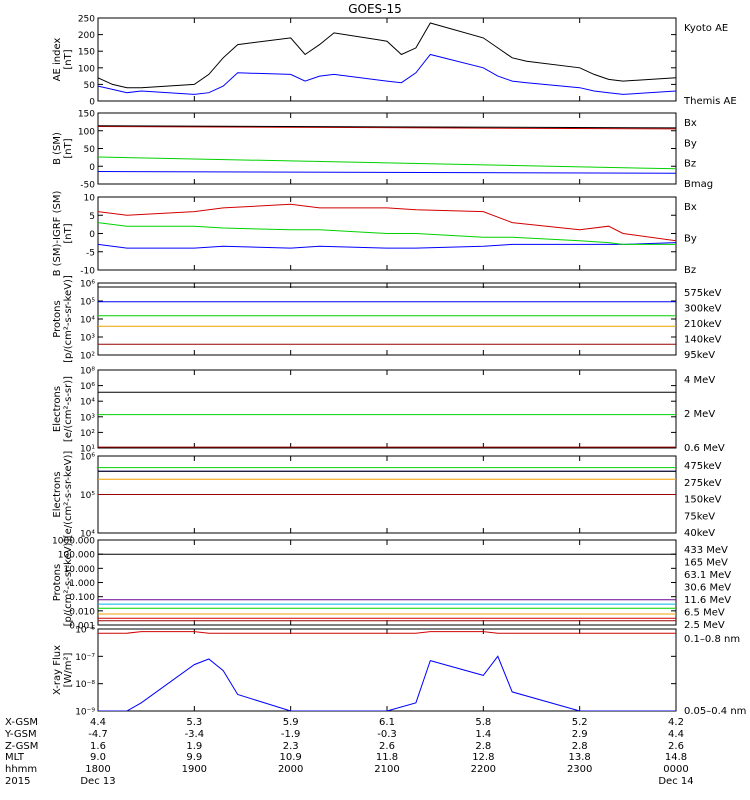  What do you see at coordinates (387, 632) in the screenshot?
I see `series-line-0-1-0-8-nm` at bounding box center [387, 632].